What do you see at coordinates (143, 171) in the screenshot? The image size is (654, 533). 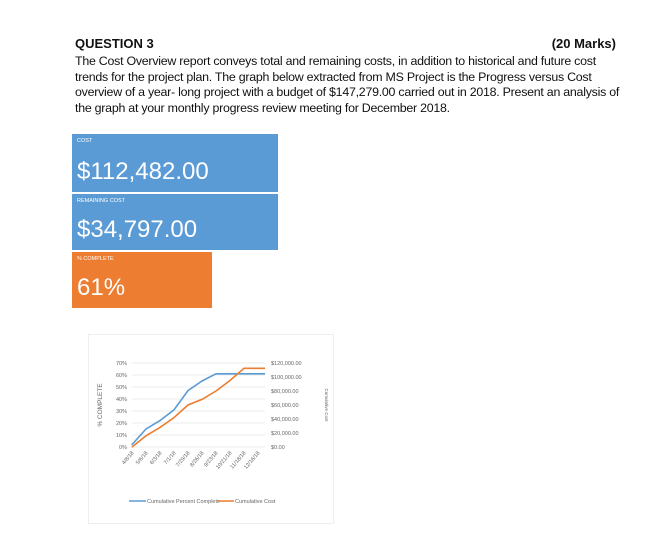 I see `tile-value: $112,482.00` at bounding box center [143, 171].